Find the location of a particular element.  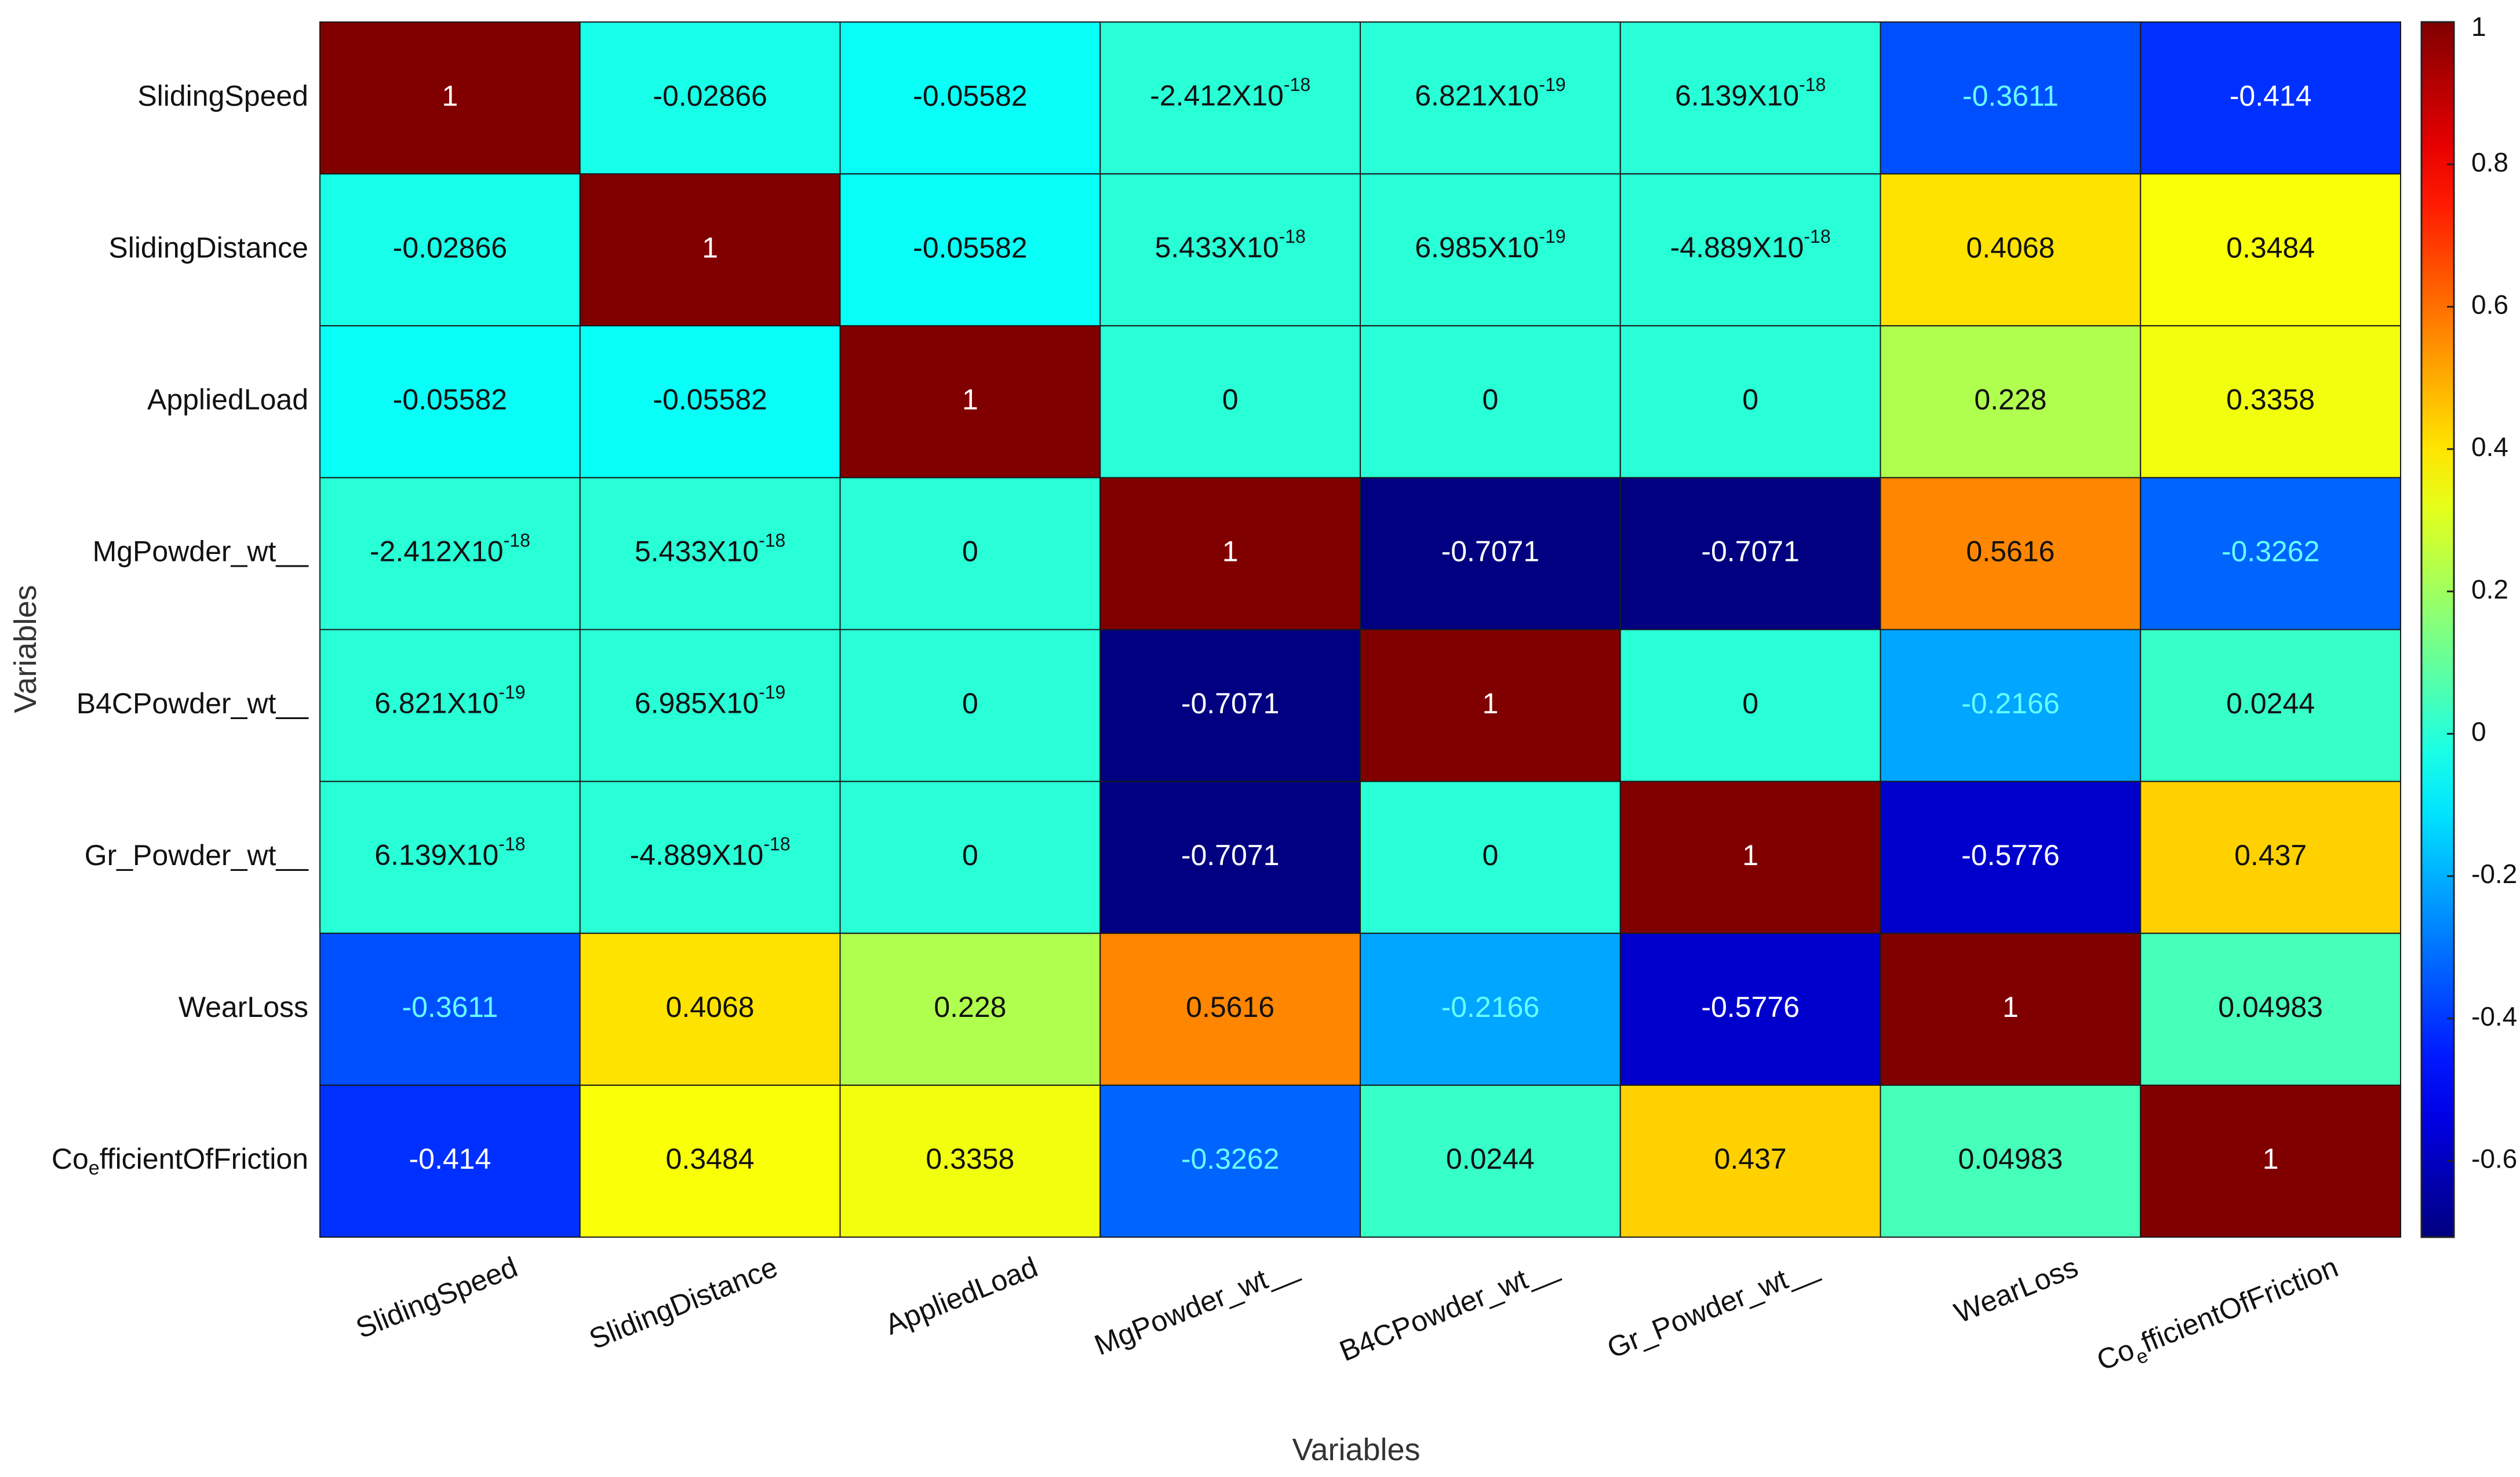

colorbar-tick-label-7: -0.4 is located at coordinates (2494, 1016).